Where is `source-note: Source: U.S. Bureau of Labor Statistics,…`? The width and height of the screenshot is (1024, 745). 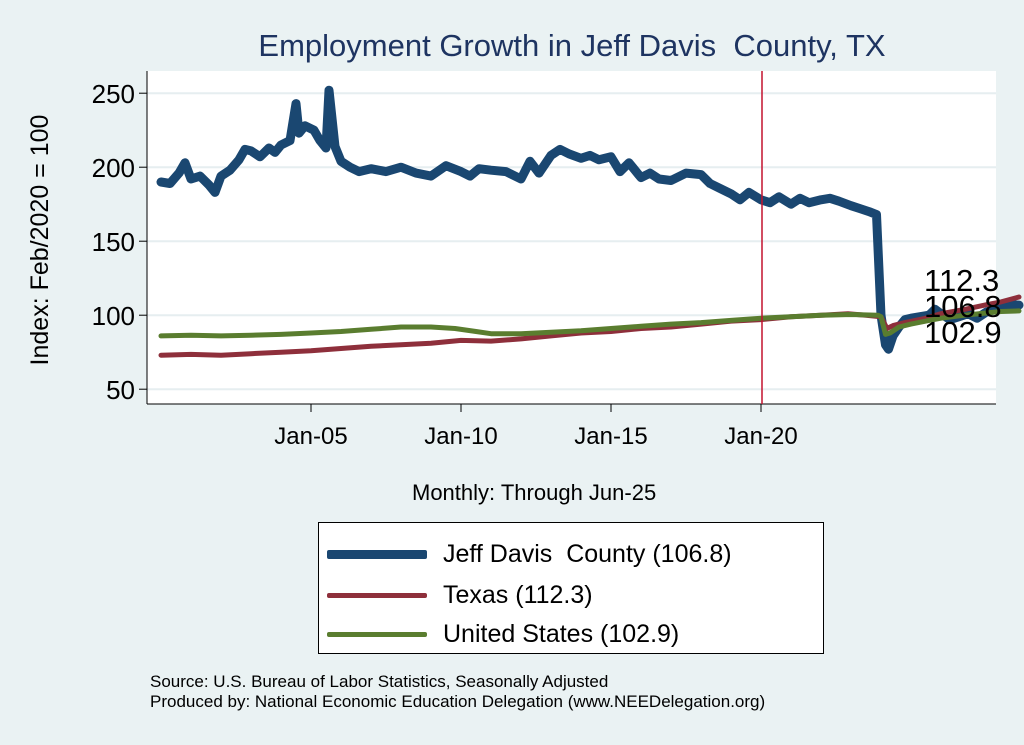
source-note: Source: U.S. Bureau of Labor Statistics,… is located at coordinates (457, 692).